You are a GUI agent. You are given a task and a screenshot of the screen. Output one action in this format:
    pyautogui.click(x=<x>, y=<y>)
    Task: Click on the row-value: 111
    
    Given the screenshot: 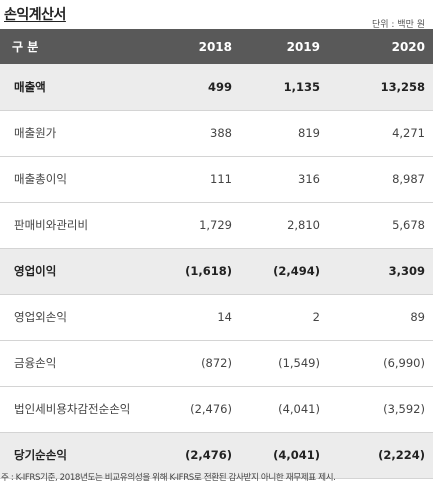 What is the action you would take?
    pyautogui.click(x=221, y=179)
    